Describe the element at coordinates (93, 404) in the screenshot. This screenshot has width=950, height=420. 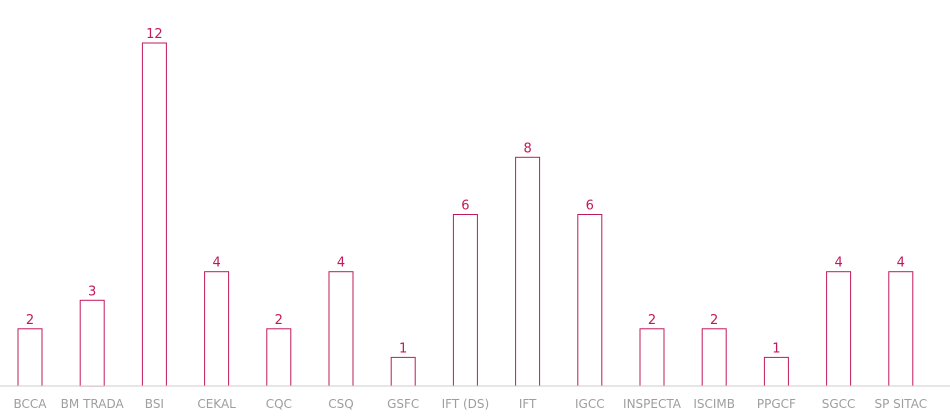
I see `x-tick-label-1: BM TRADA` at that location.